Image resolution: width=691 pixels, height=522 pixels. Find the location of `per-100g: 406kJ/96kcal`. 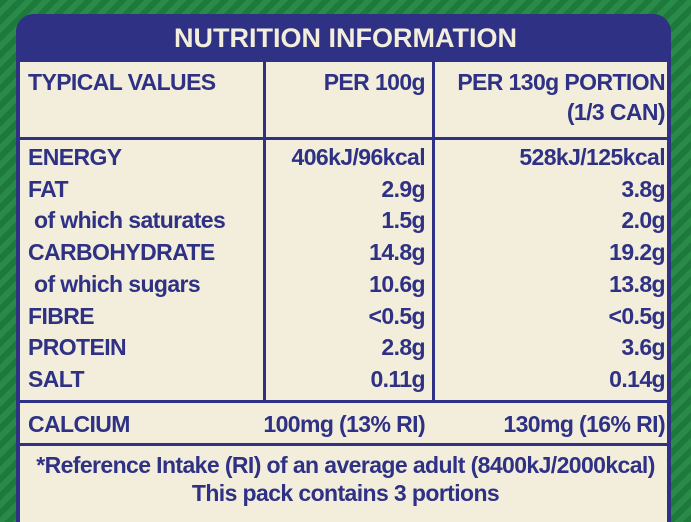

per-100g: 406kJ/96kcal is located at coordinates (358, 157).